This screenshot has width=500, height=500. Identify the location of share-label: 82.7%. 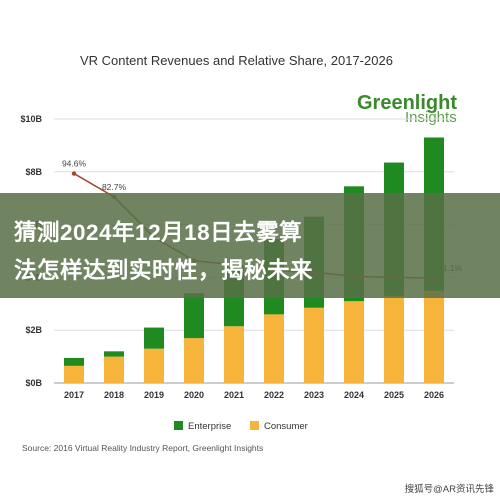
(114, 187).